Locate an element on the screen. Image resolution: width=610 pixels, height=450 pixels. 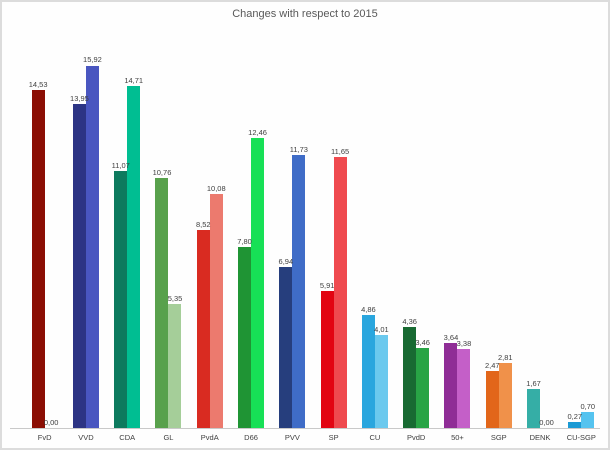
bar-wrap: 0,70 is located at coordinates (588, 242).